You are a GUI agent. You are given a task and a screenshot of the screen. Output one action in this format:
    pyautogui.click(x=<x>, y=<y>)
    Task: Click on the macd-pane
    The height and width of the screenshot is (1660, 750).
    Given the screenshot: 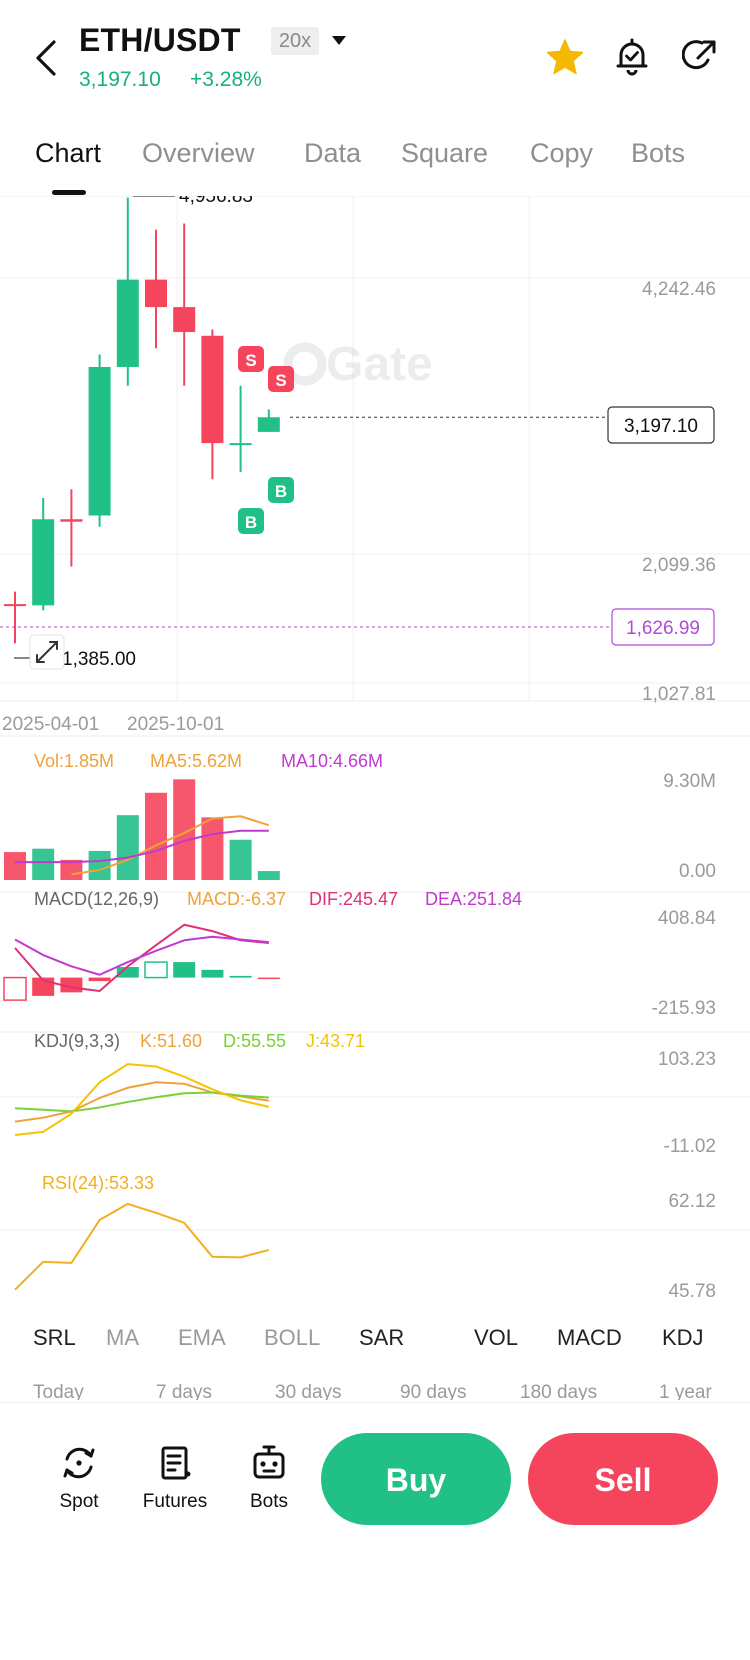 What is the action you would take?
    pyautogui.click(x=141, y=962)
    